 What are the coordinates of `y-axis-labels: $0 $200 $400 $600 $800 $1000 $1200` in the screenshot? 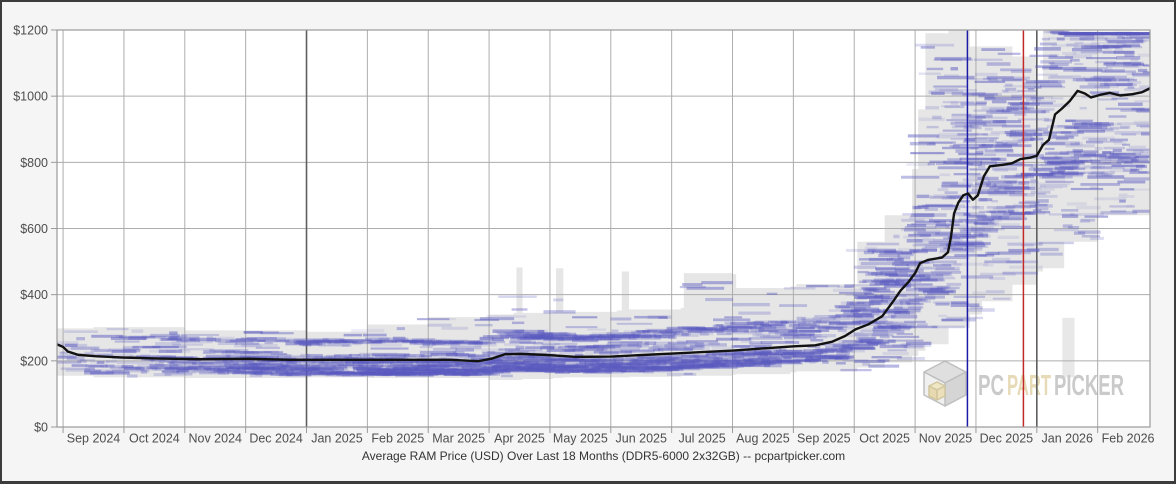 It's located at (30, 229).